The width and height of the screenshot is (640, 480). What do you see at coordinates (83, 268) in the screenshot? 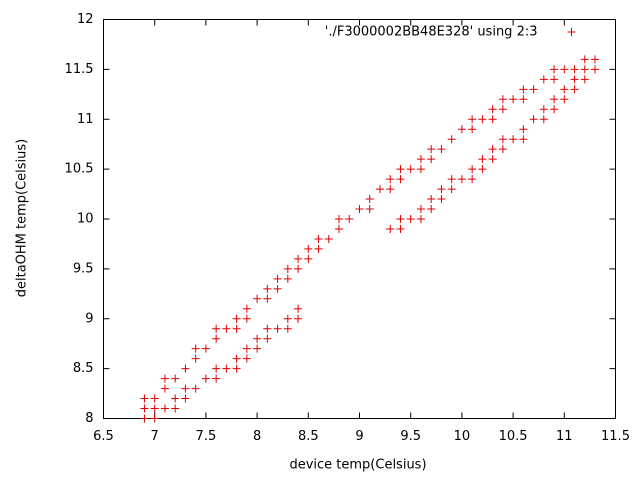
I see `y-tick-label: 9.5` at bounding box center [83, 268].